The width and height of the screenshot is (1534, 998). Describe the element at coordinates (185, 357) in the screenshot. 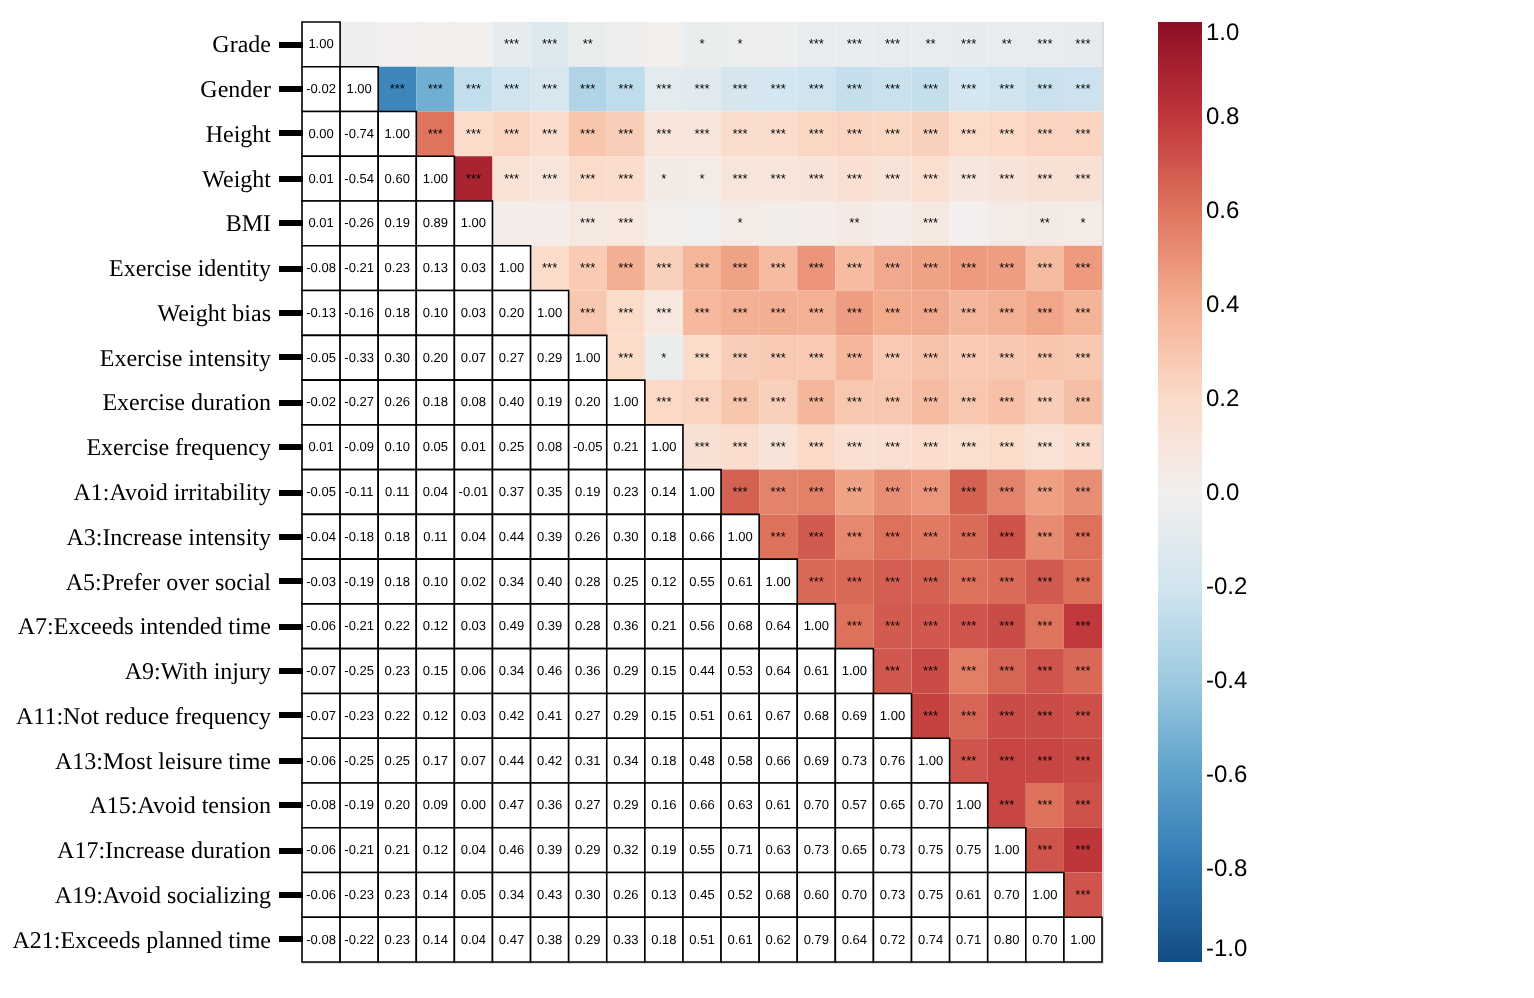

I see `y-tick-label: Exercise intensity` at that location.